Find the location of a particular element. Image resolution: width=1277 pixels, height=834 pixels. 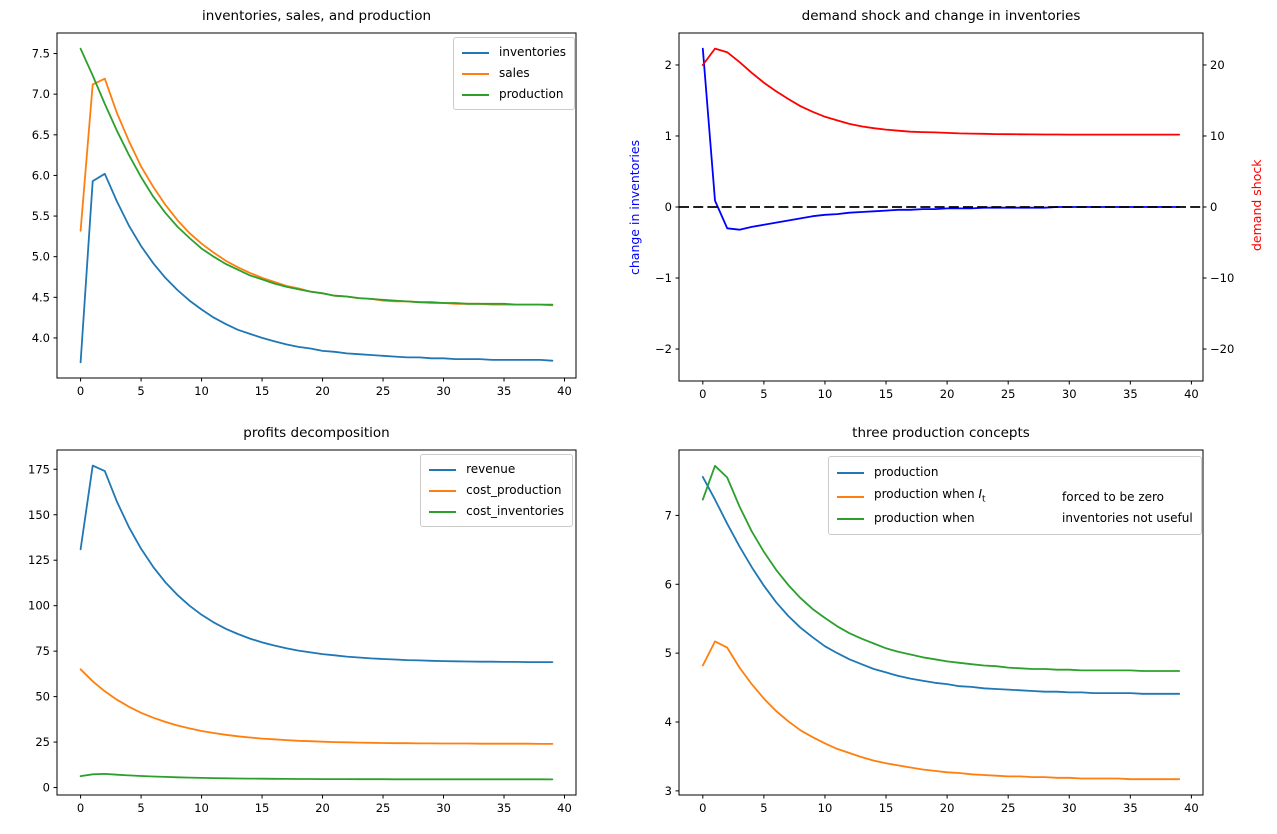

y-tick-label: 3 is located at coordinates (668, 791).